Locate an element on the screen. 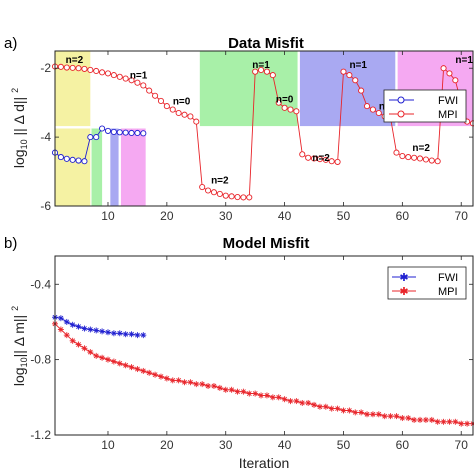 The height and width of the screenshot is (474, 474). panel-a-ylabel: log10 || Δ d|| 2 is located at coordinates (19, 128).